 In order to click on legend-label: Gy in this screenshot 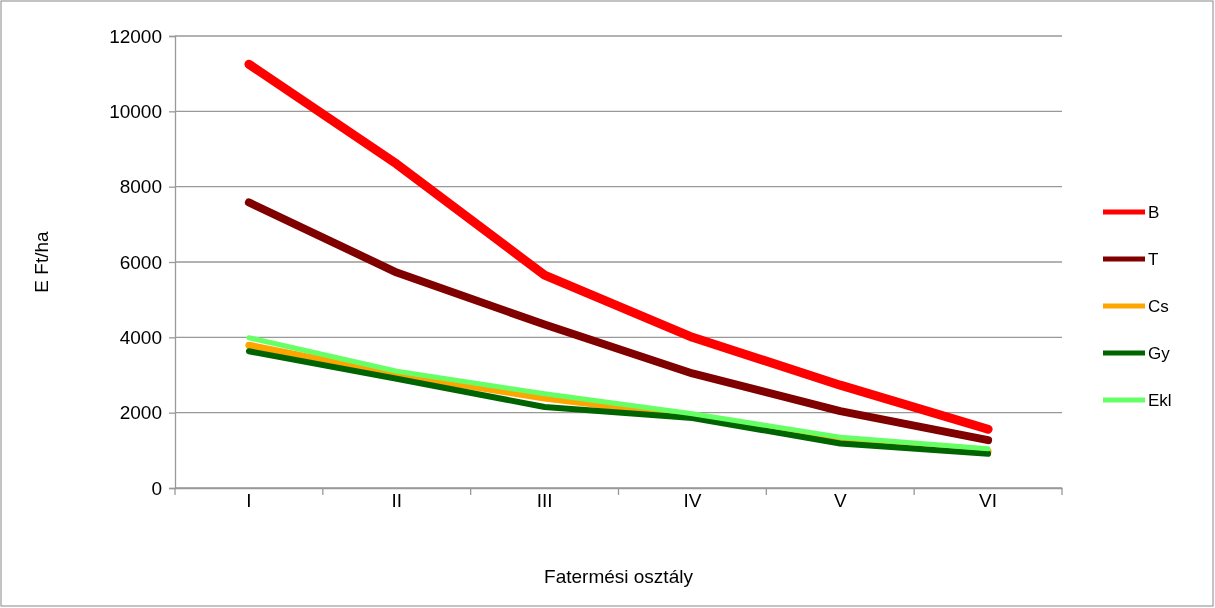, I will do `click(1159, 353)`.